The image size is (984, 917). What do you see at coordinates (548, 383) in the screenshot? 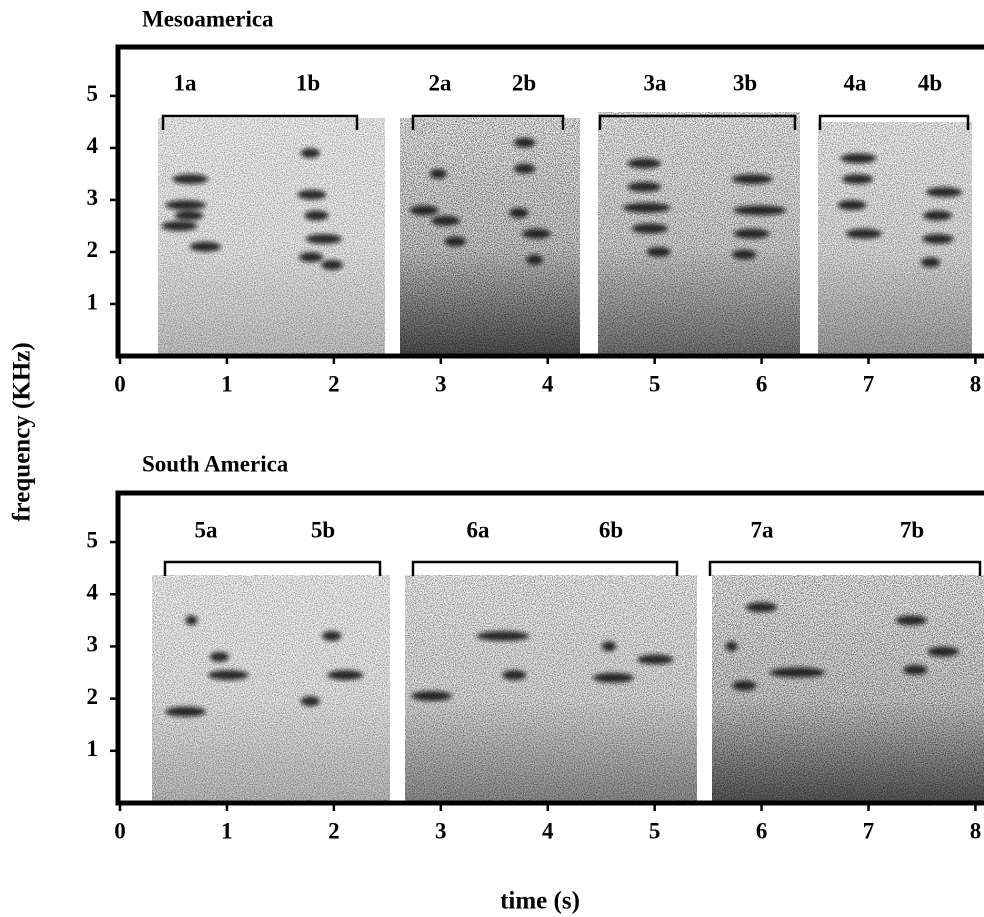
I see `x-tick-label: 4` at bounding box center [548, 383].